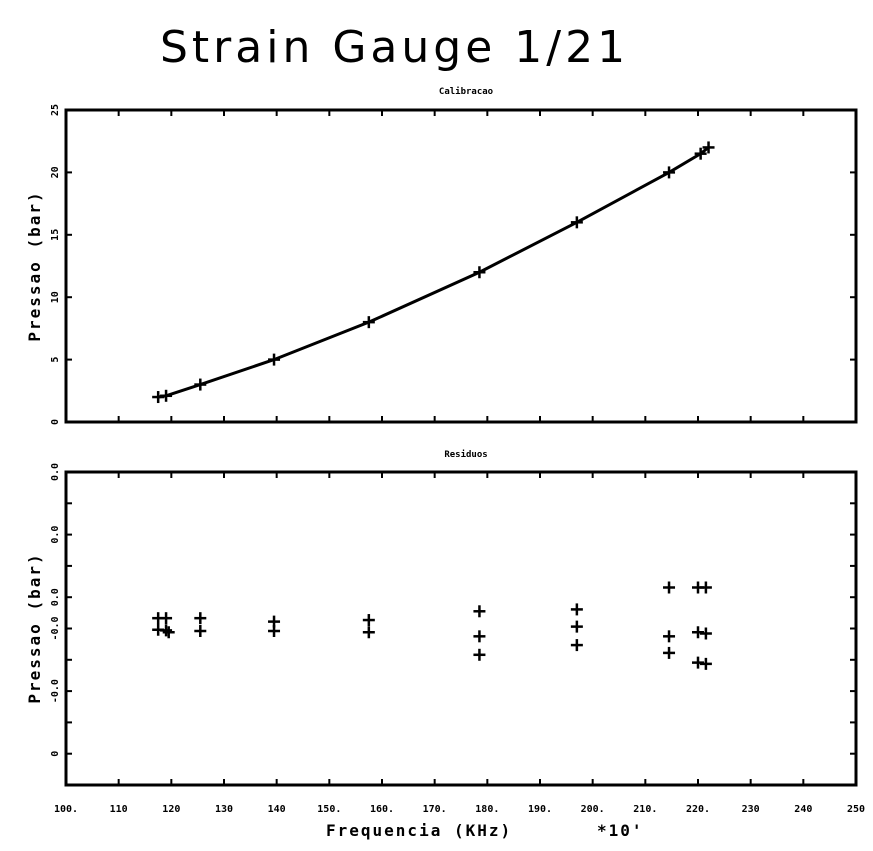 This screenshot has width=873, height=851. Describe the element at coordinates (55, 172) in the screenshot. I see `calibration-y-tick-label: 20` at that location.